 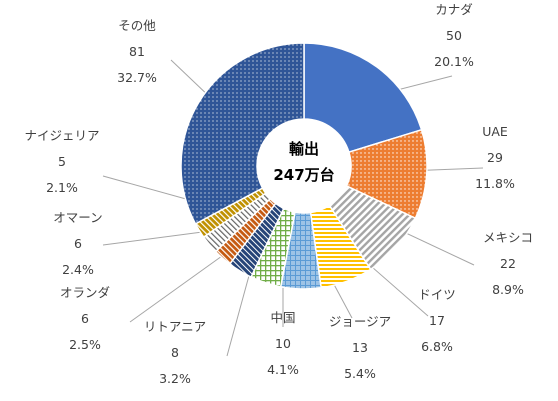 I want to click on label-6-name: 中国, so click(x=282, y=317).